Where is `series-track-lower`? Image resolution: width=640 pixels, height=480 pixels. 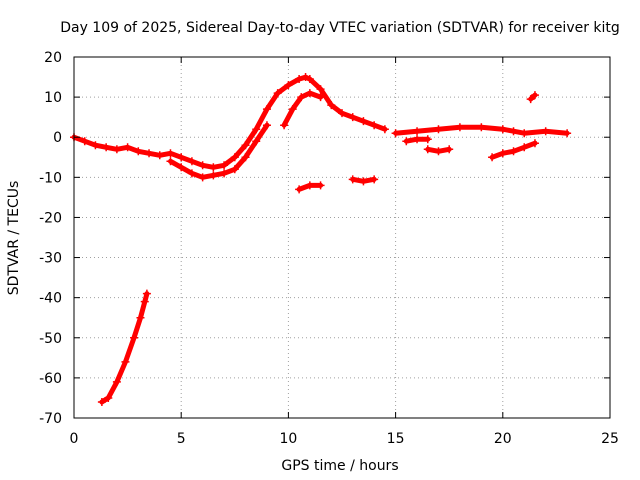 series-track-lower is located at coordinates (219, 151).